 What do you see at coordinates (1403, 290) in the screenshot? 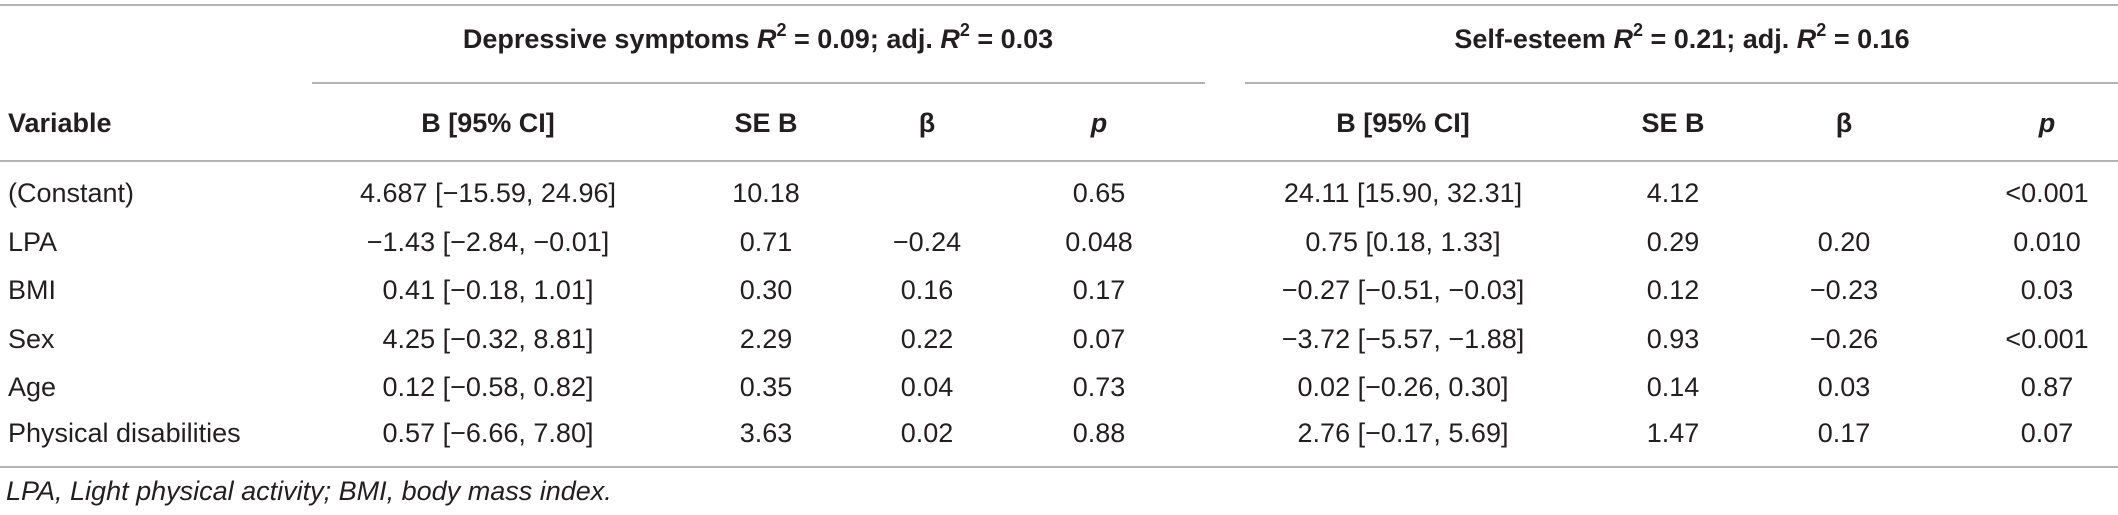
I see `table-cell: −0.27 [−0.51, −0.03]` at bounding box center [1403, 290].